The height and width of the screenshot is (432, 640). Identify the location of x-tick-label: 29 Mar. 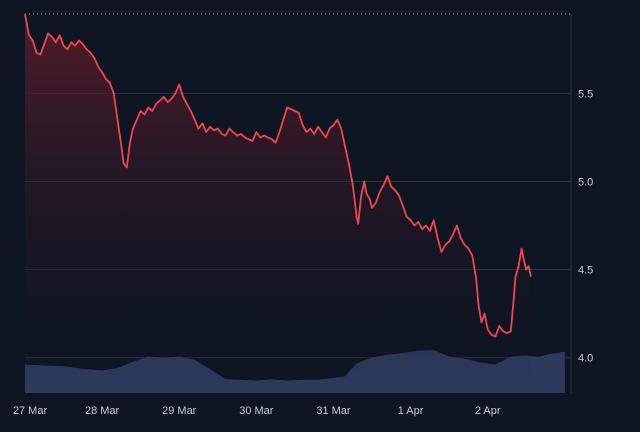
(179, 411).